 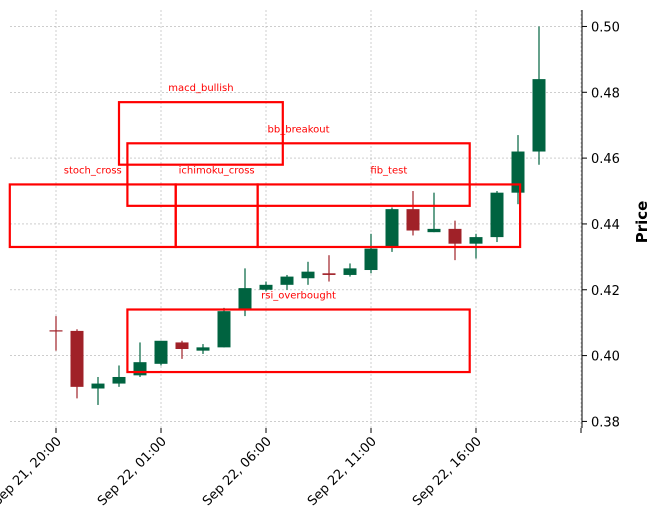 What do you see at coordinates (299, 129) in the screenshot?
I see `annotation-label: bb_breakout` at bounding box center [299, 129].